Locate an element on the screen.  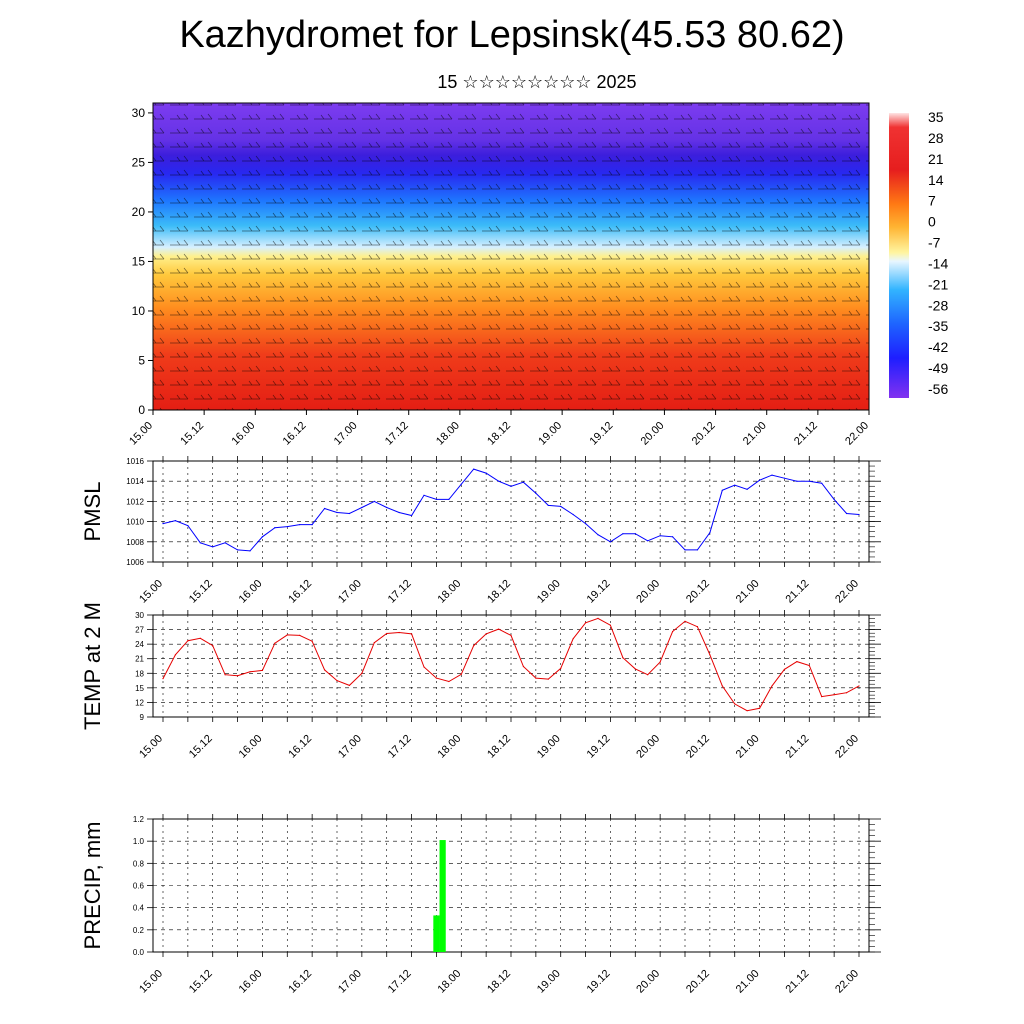
colorbar-label: -28 is located at coordinates (938, 305).